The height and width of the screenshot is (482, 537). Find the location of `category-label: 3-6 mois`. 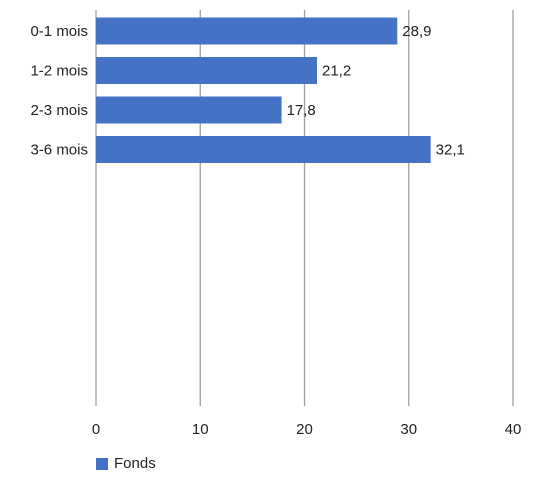

category-label: 3-6 mois is located at coordinates (59, 150).